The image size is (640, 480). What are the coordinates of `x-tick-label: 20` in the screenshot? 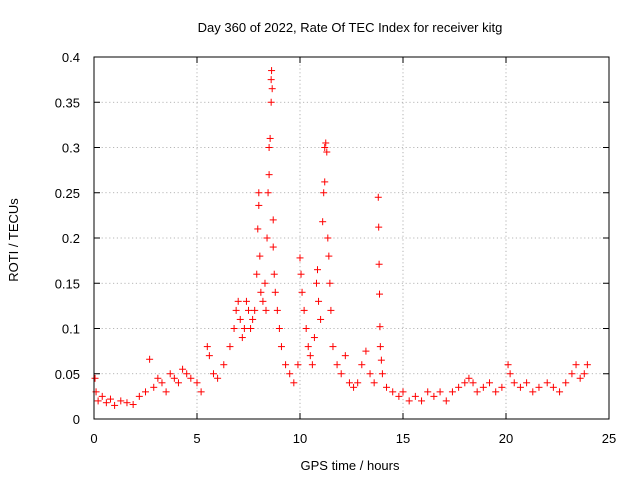 It's located at (506, 438).